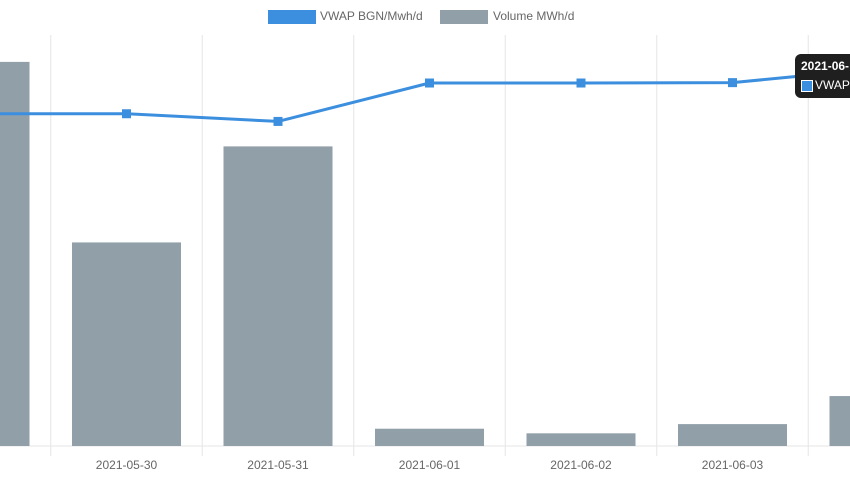 This screenshot has width=850, height=480. What do you see at coordinates (822, 76) in the screenshot?
I see `tooltip: 2021-06- VWAP` at bounding box center [822, 76].